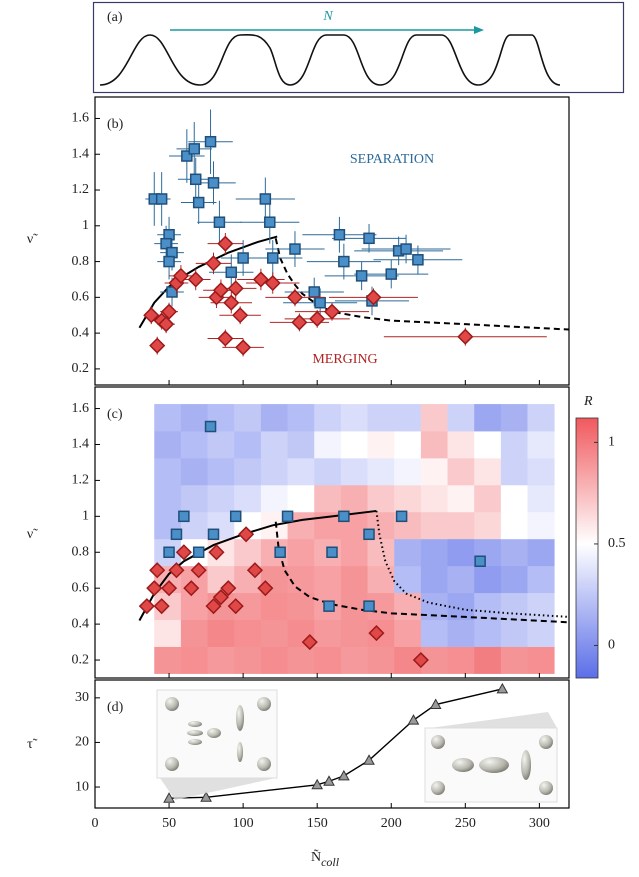 This screenshot has width=639, height=877. What do you see at coordinates (617, 543) in the screenshot?
I see `colorbar-tick-label: 0.5` at bounding box center [617, 543].